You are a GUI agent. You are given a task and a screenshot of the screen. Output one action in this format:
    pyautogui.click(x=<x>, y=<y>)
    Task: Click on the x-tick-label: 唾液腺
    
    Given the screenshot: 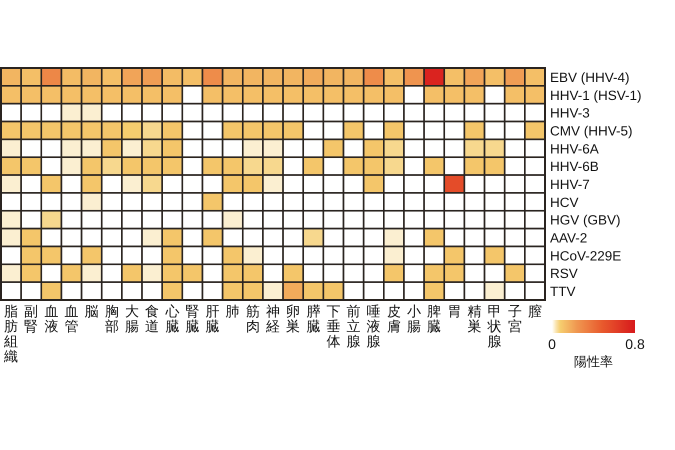 What is the action you would take?
    pyautogui.click(x=373, y=327)
    